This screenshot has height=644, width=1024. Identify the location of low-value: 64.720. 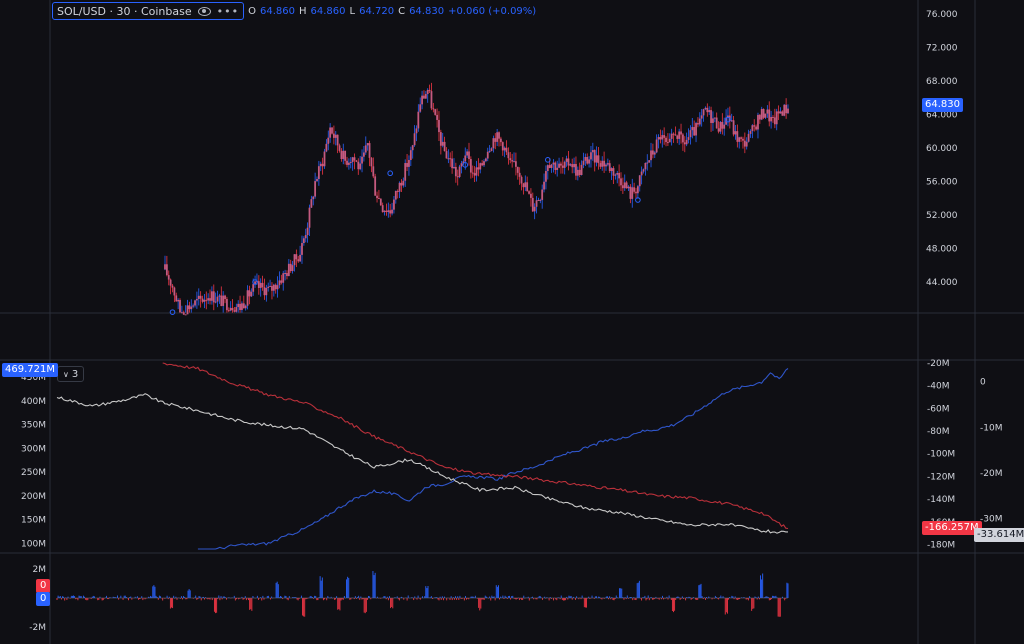
(377, 11).